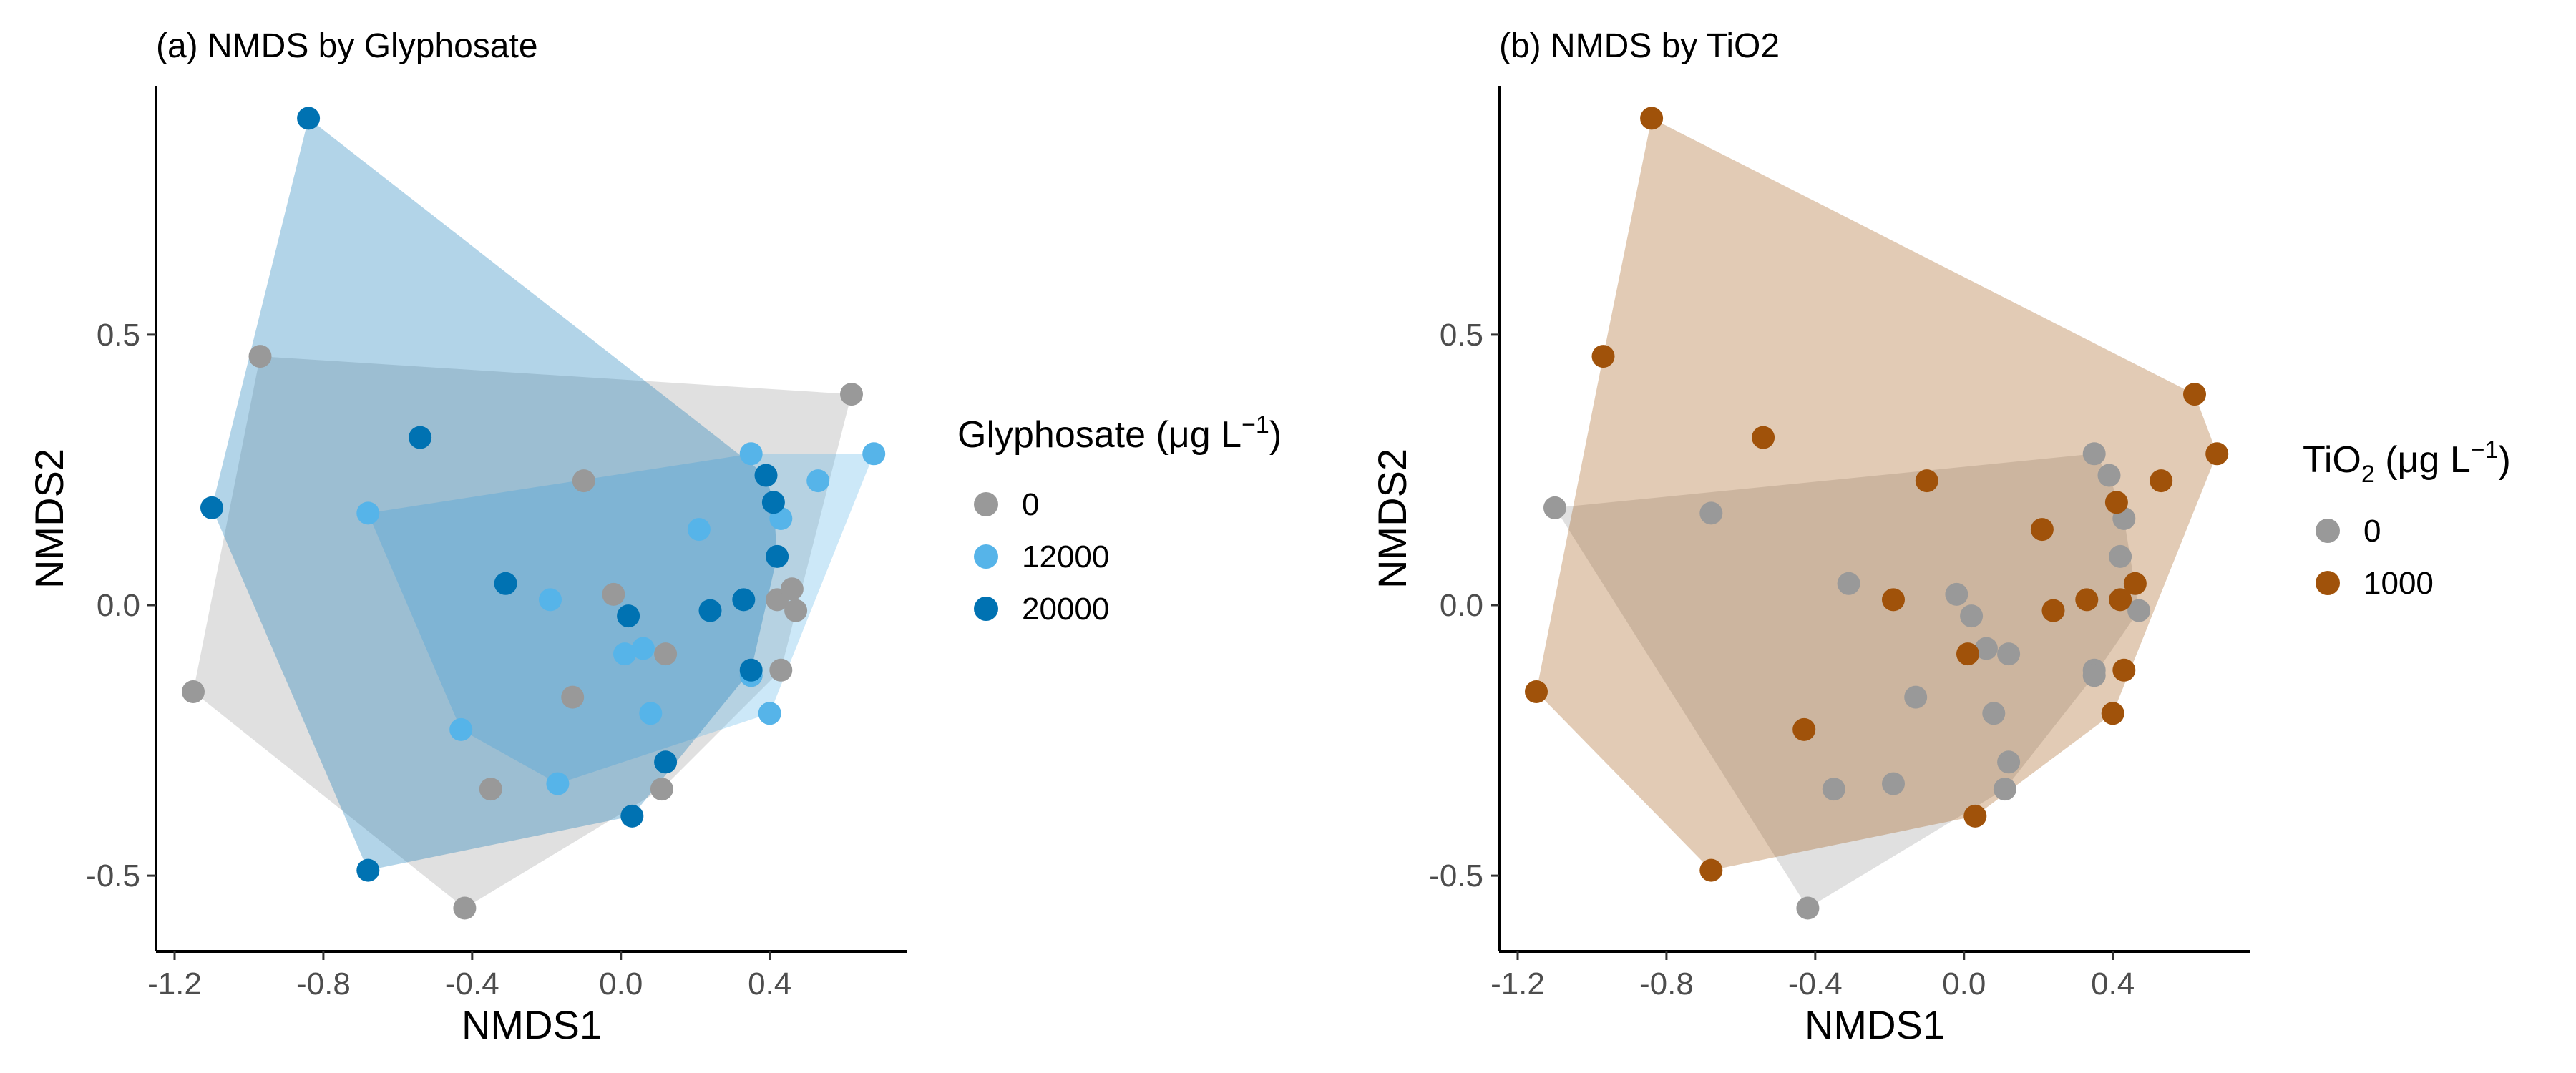 The width and height of the screenshot is (2576, 1073). Describe the element at coordinates (1275, 435) in the screenshot. I see `panel-a-legend-title-end: )` at that location.